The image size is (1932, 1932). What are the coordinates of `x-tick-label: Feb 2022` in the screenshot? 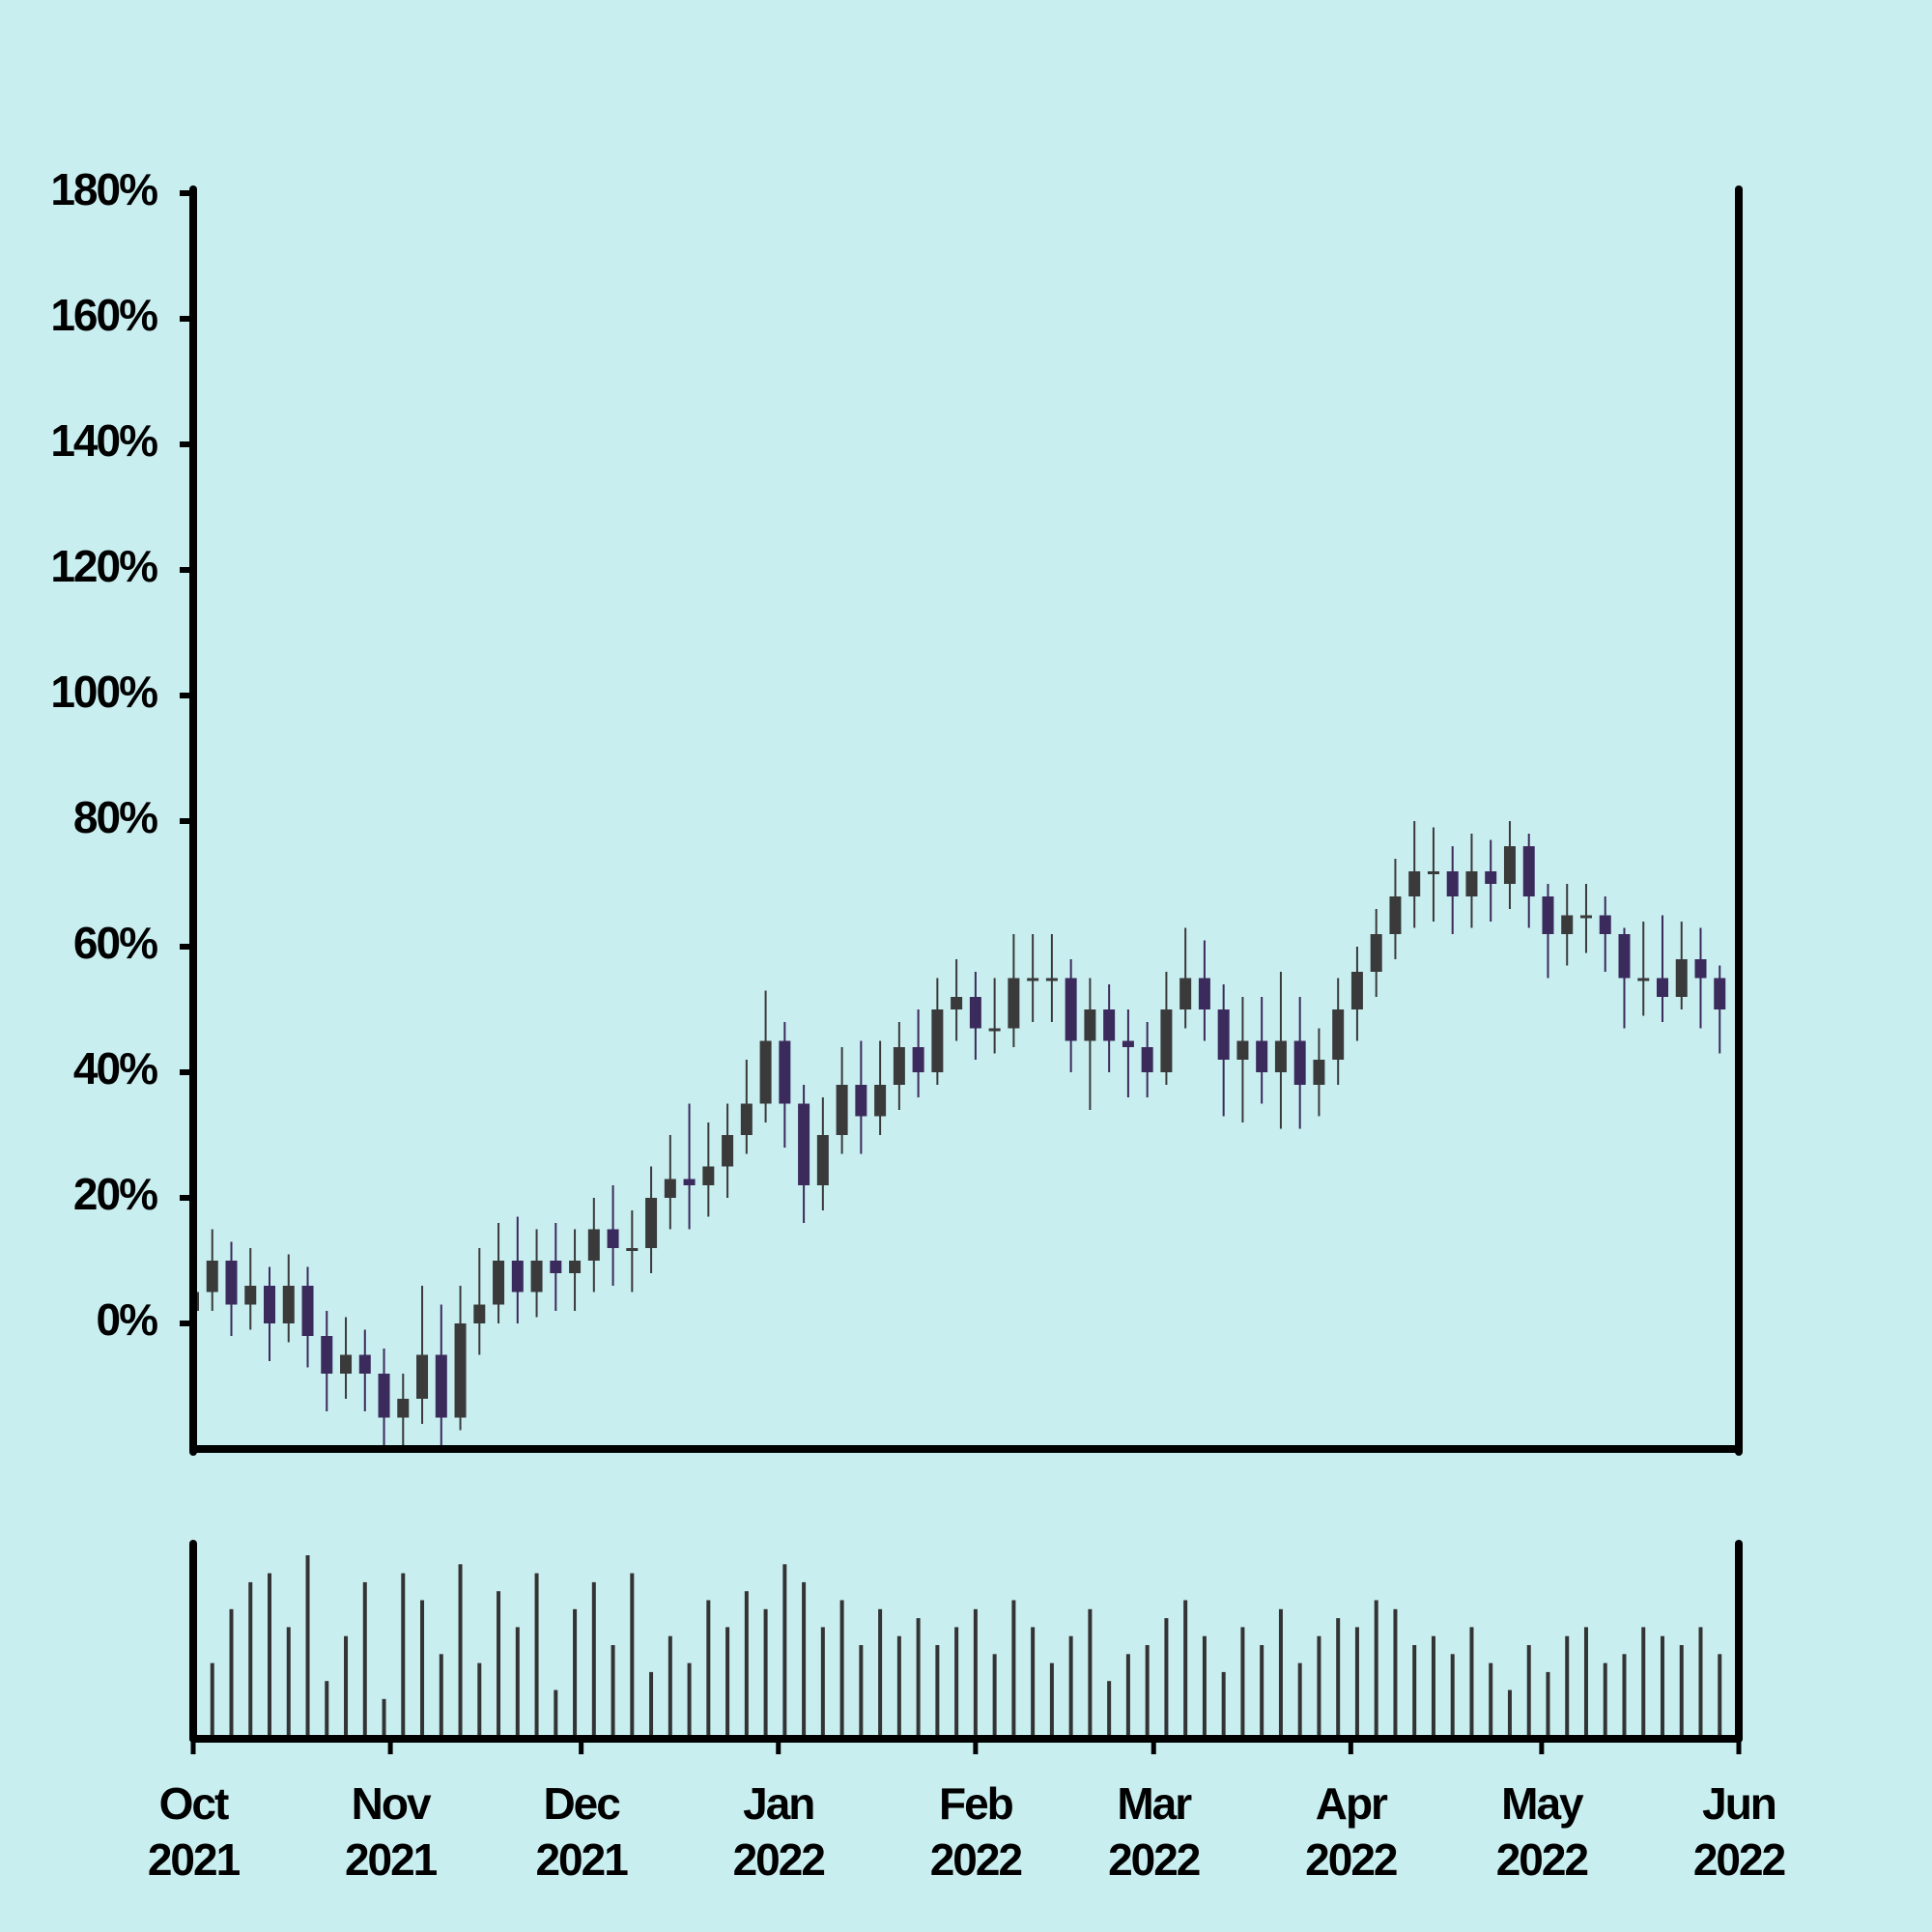 It's located at (976, 1831).